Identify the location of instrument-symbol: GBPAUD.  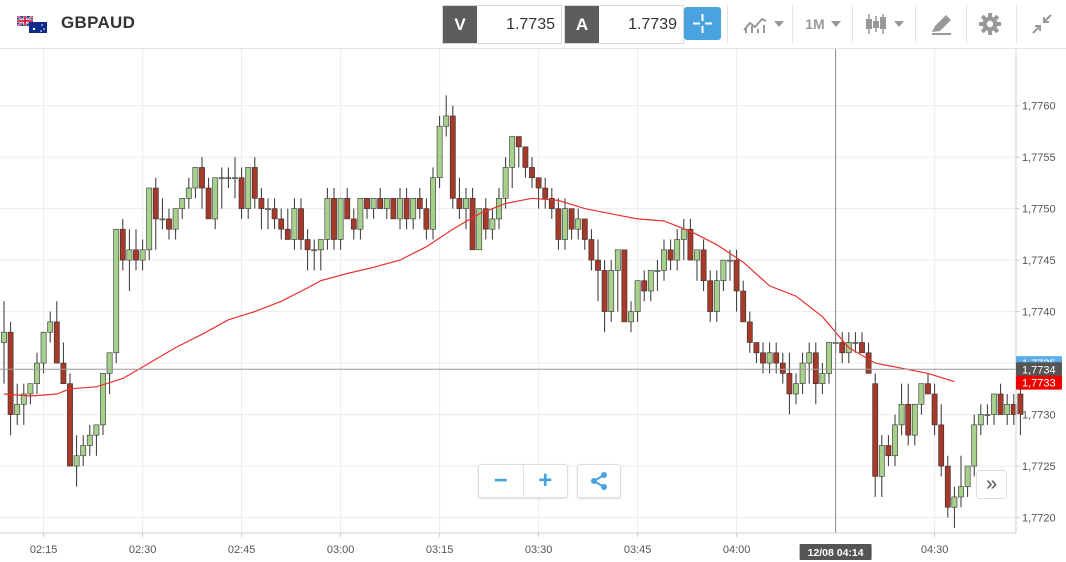
(98, 22).